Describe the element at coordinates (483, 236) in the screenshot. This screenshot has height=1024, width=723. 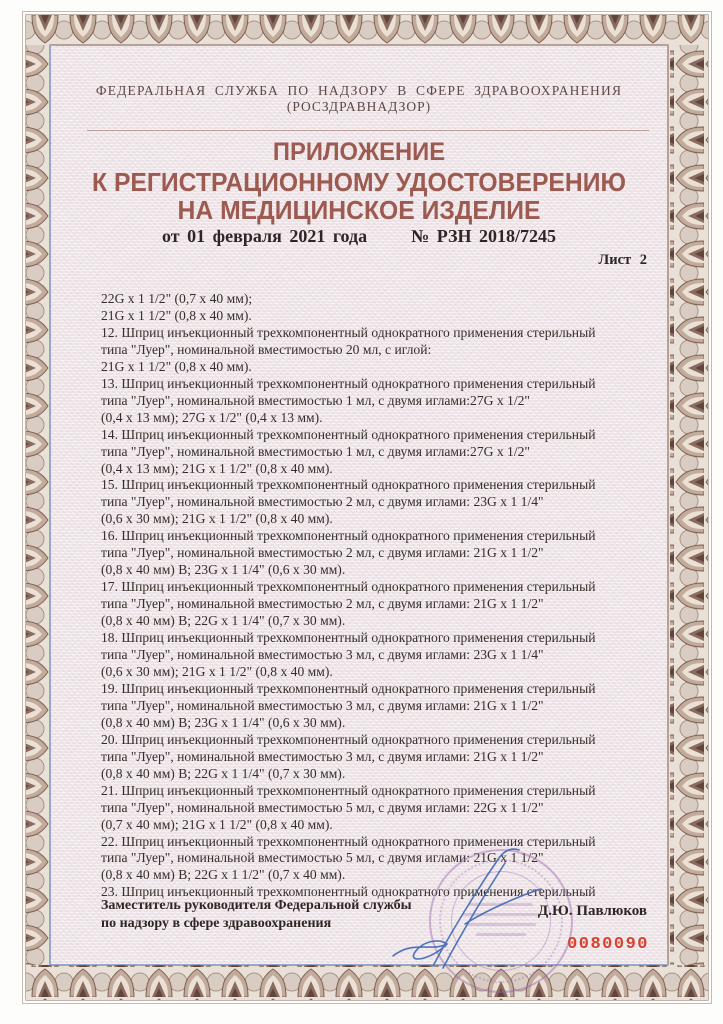
I see `doc-registration-number: № РЗН 2018/7245` at that location.